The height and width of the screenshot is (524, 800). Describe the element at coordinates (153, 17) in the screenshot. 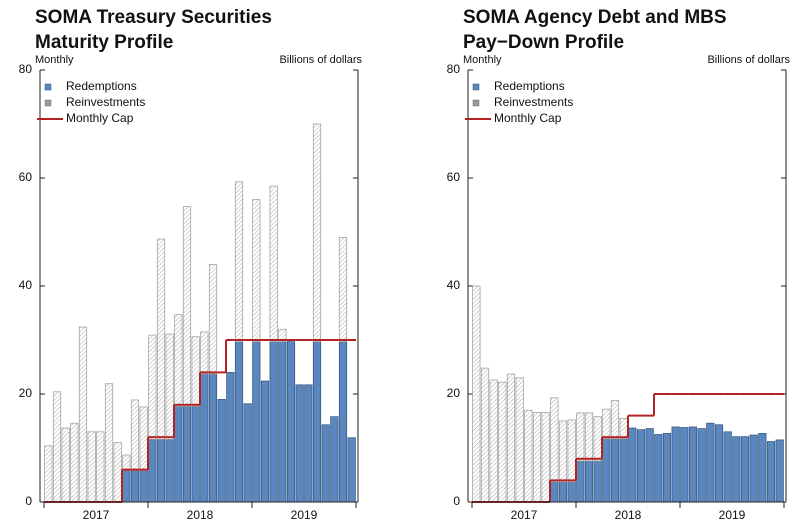

I see `chart-title: SOMA Treasury Securities` at that location.